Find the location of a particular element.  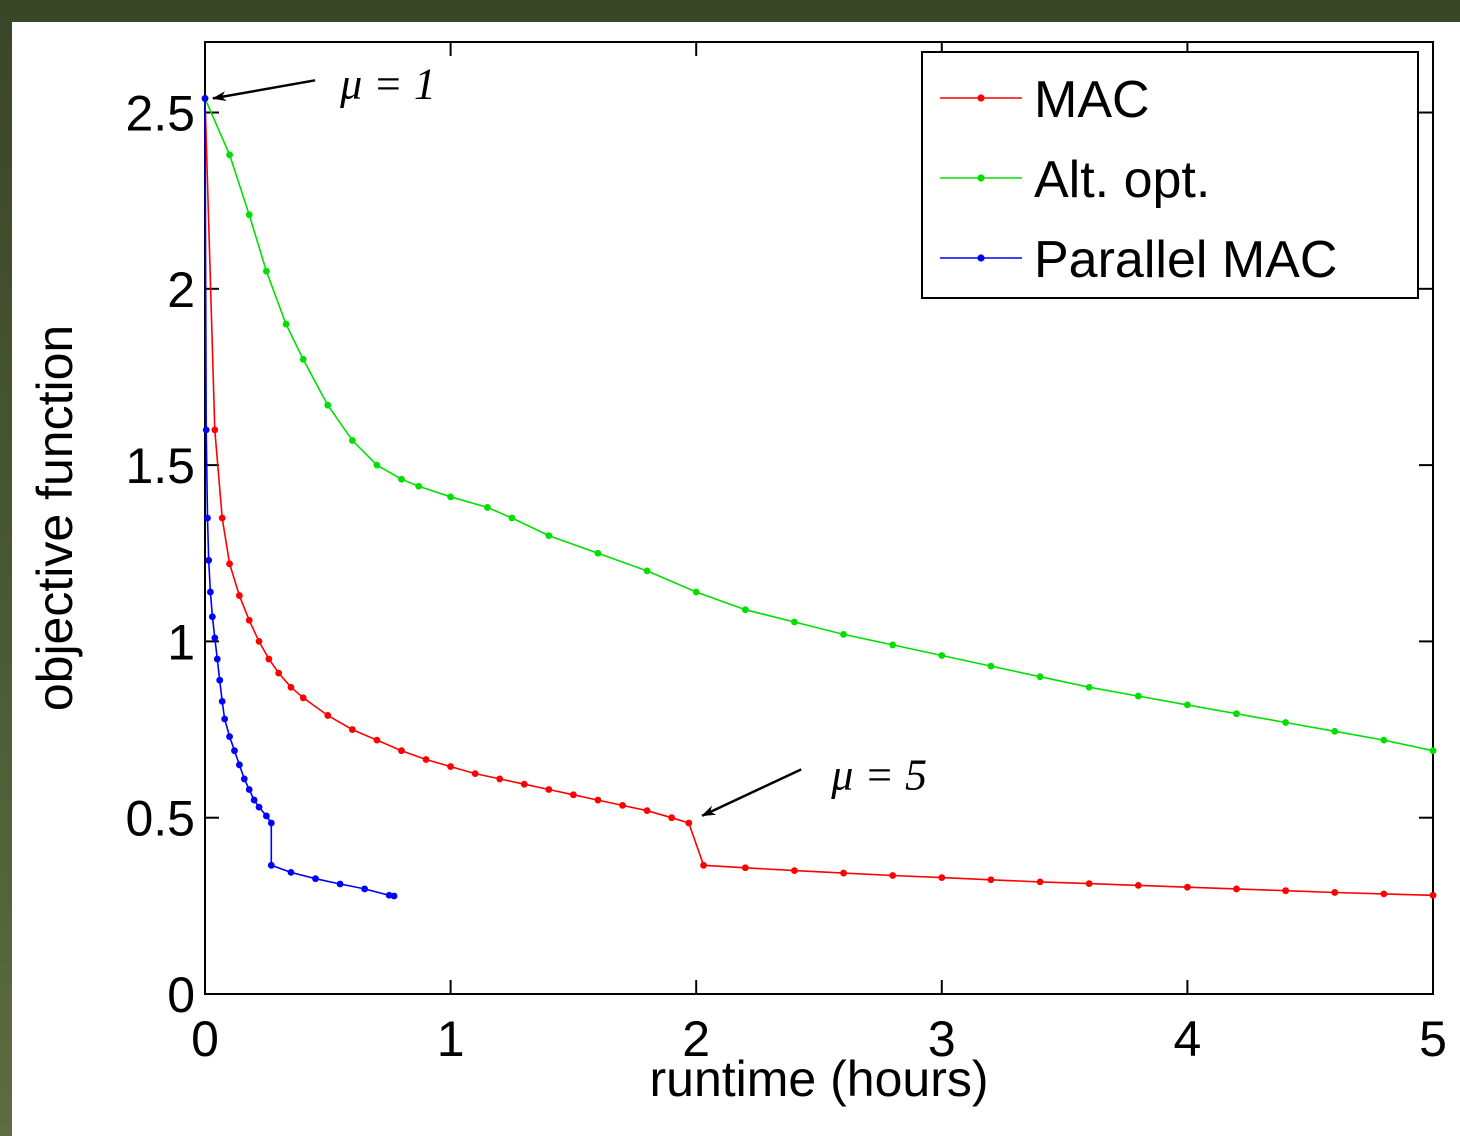

y-tick-label: 2.5 is located at coordinates (160, 114).